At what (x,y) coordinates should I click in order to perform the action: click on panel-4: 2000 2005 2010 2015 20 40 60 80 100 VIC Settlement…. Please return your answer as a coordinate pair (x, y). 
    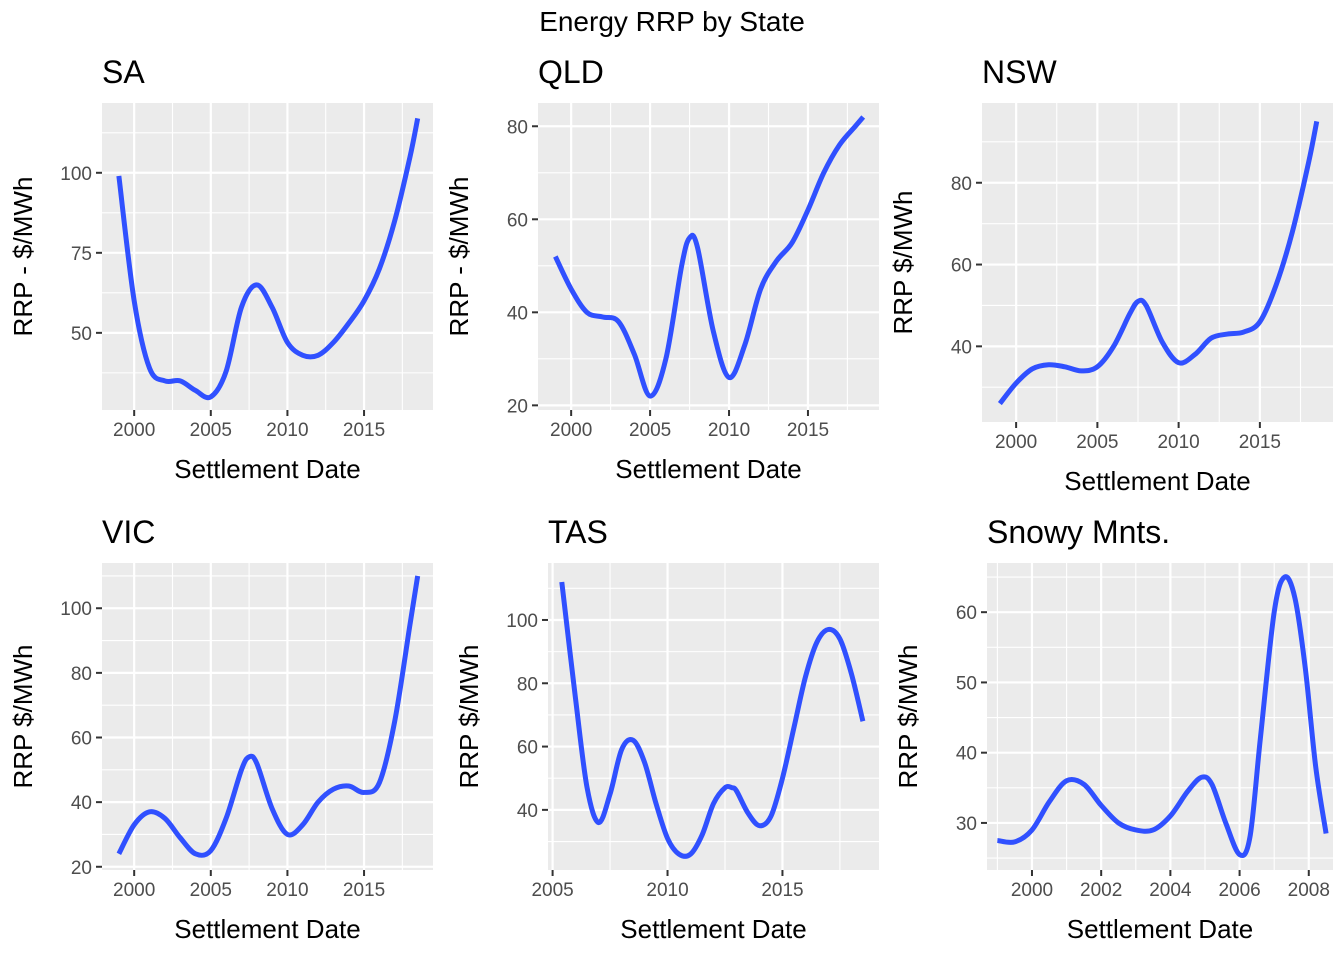
    Looking at the image, I should click on (220, 729).